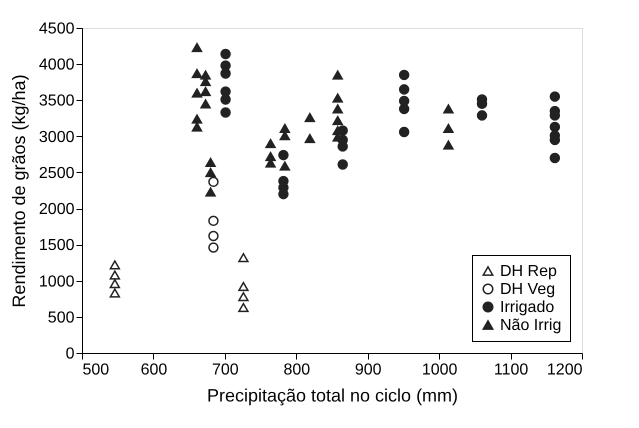  What do you see at coordinates (368, 370) in the screenshot?
I see `x-tick-label: 900` at bounding box center [368, 370].